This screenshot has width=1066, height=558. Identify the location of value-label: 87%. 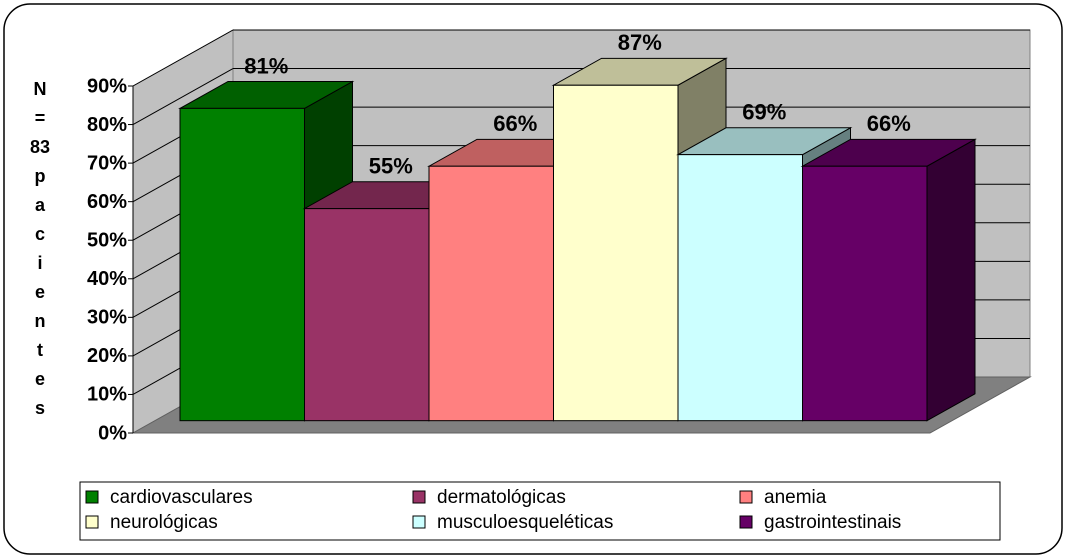
(640, 42).